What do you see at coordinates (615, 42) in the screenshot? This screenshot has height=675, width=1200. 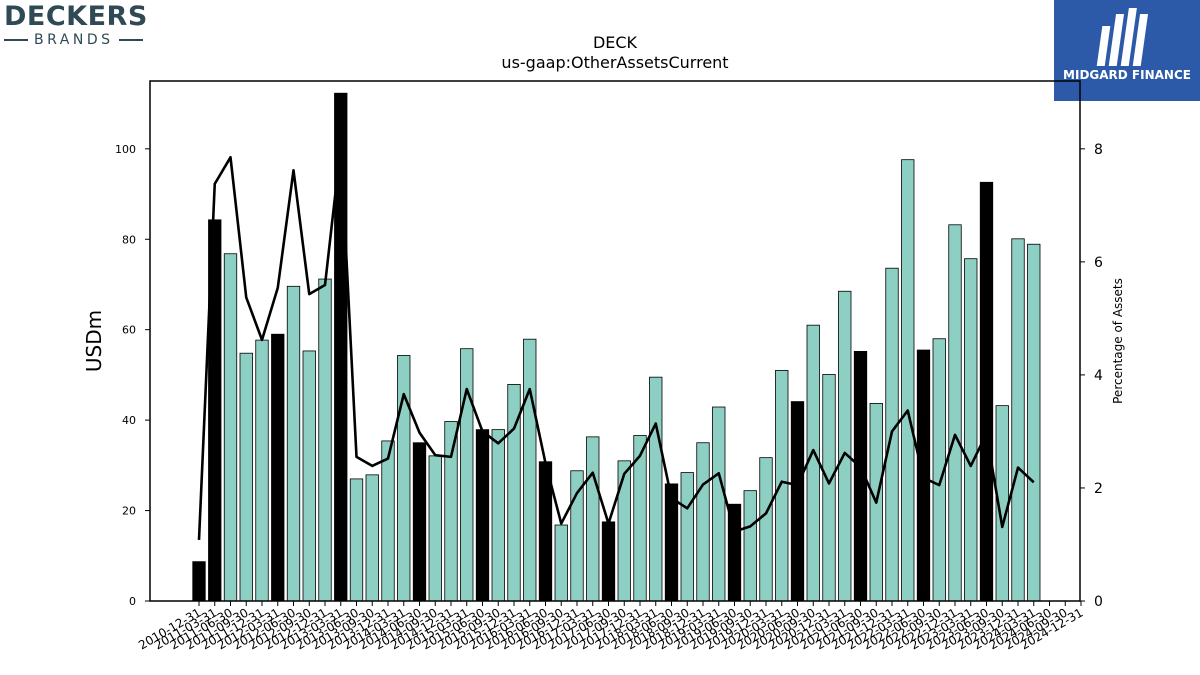 I see `chart-title-line1: DECK` at bounding box center [615, 42].